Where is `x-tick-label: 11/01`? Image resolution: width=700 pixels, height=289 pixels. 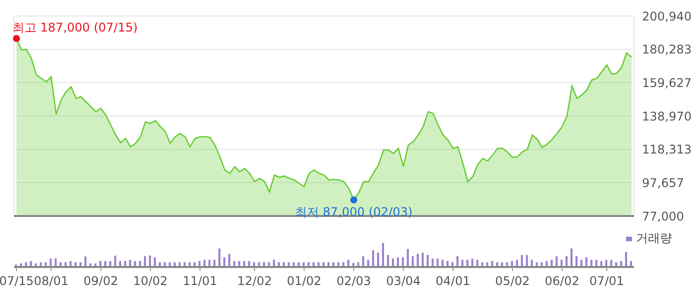
x-tick-label: 11/01 is located at coordinates (200, 281).